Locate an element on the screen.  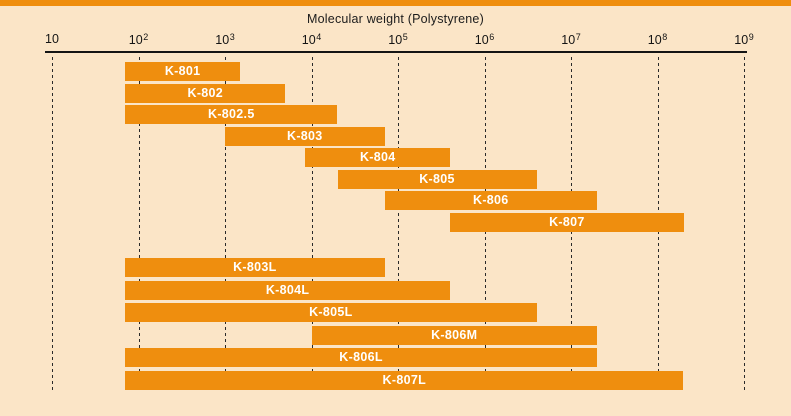
column-range-bar: K-803L is located at coordinates (255, 267).